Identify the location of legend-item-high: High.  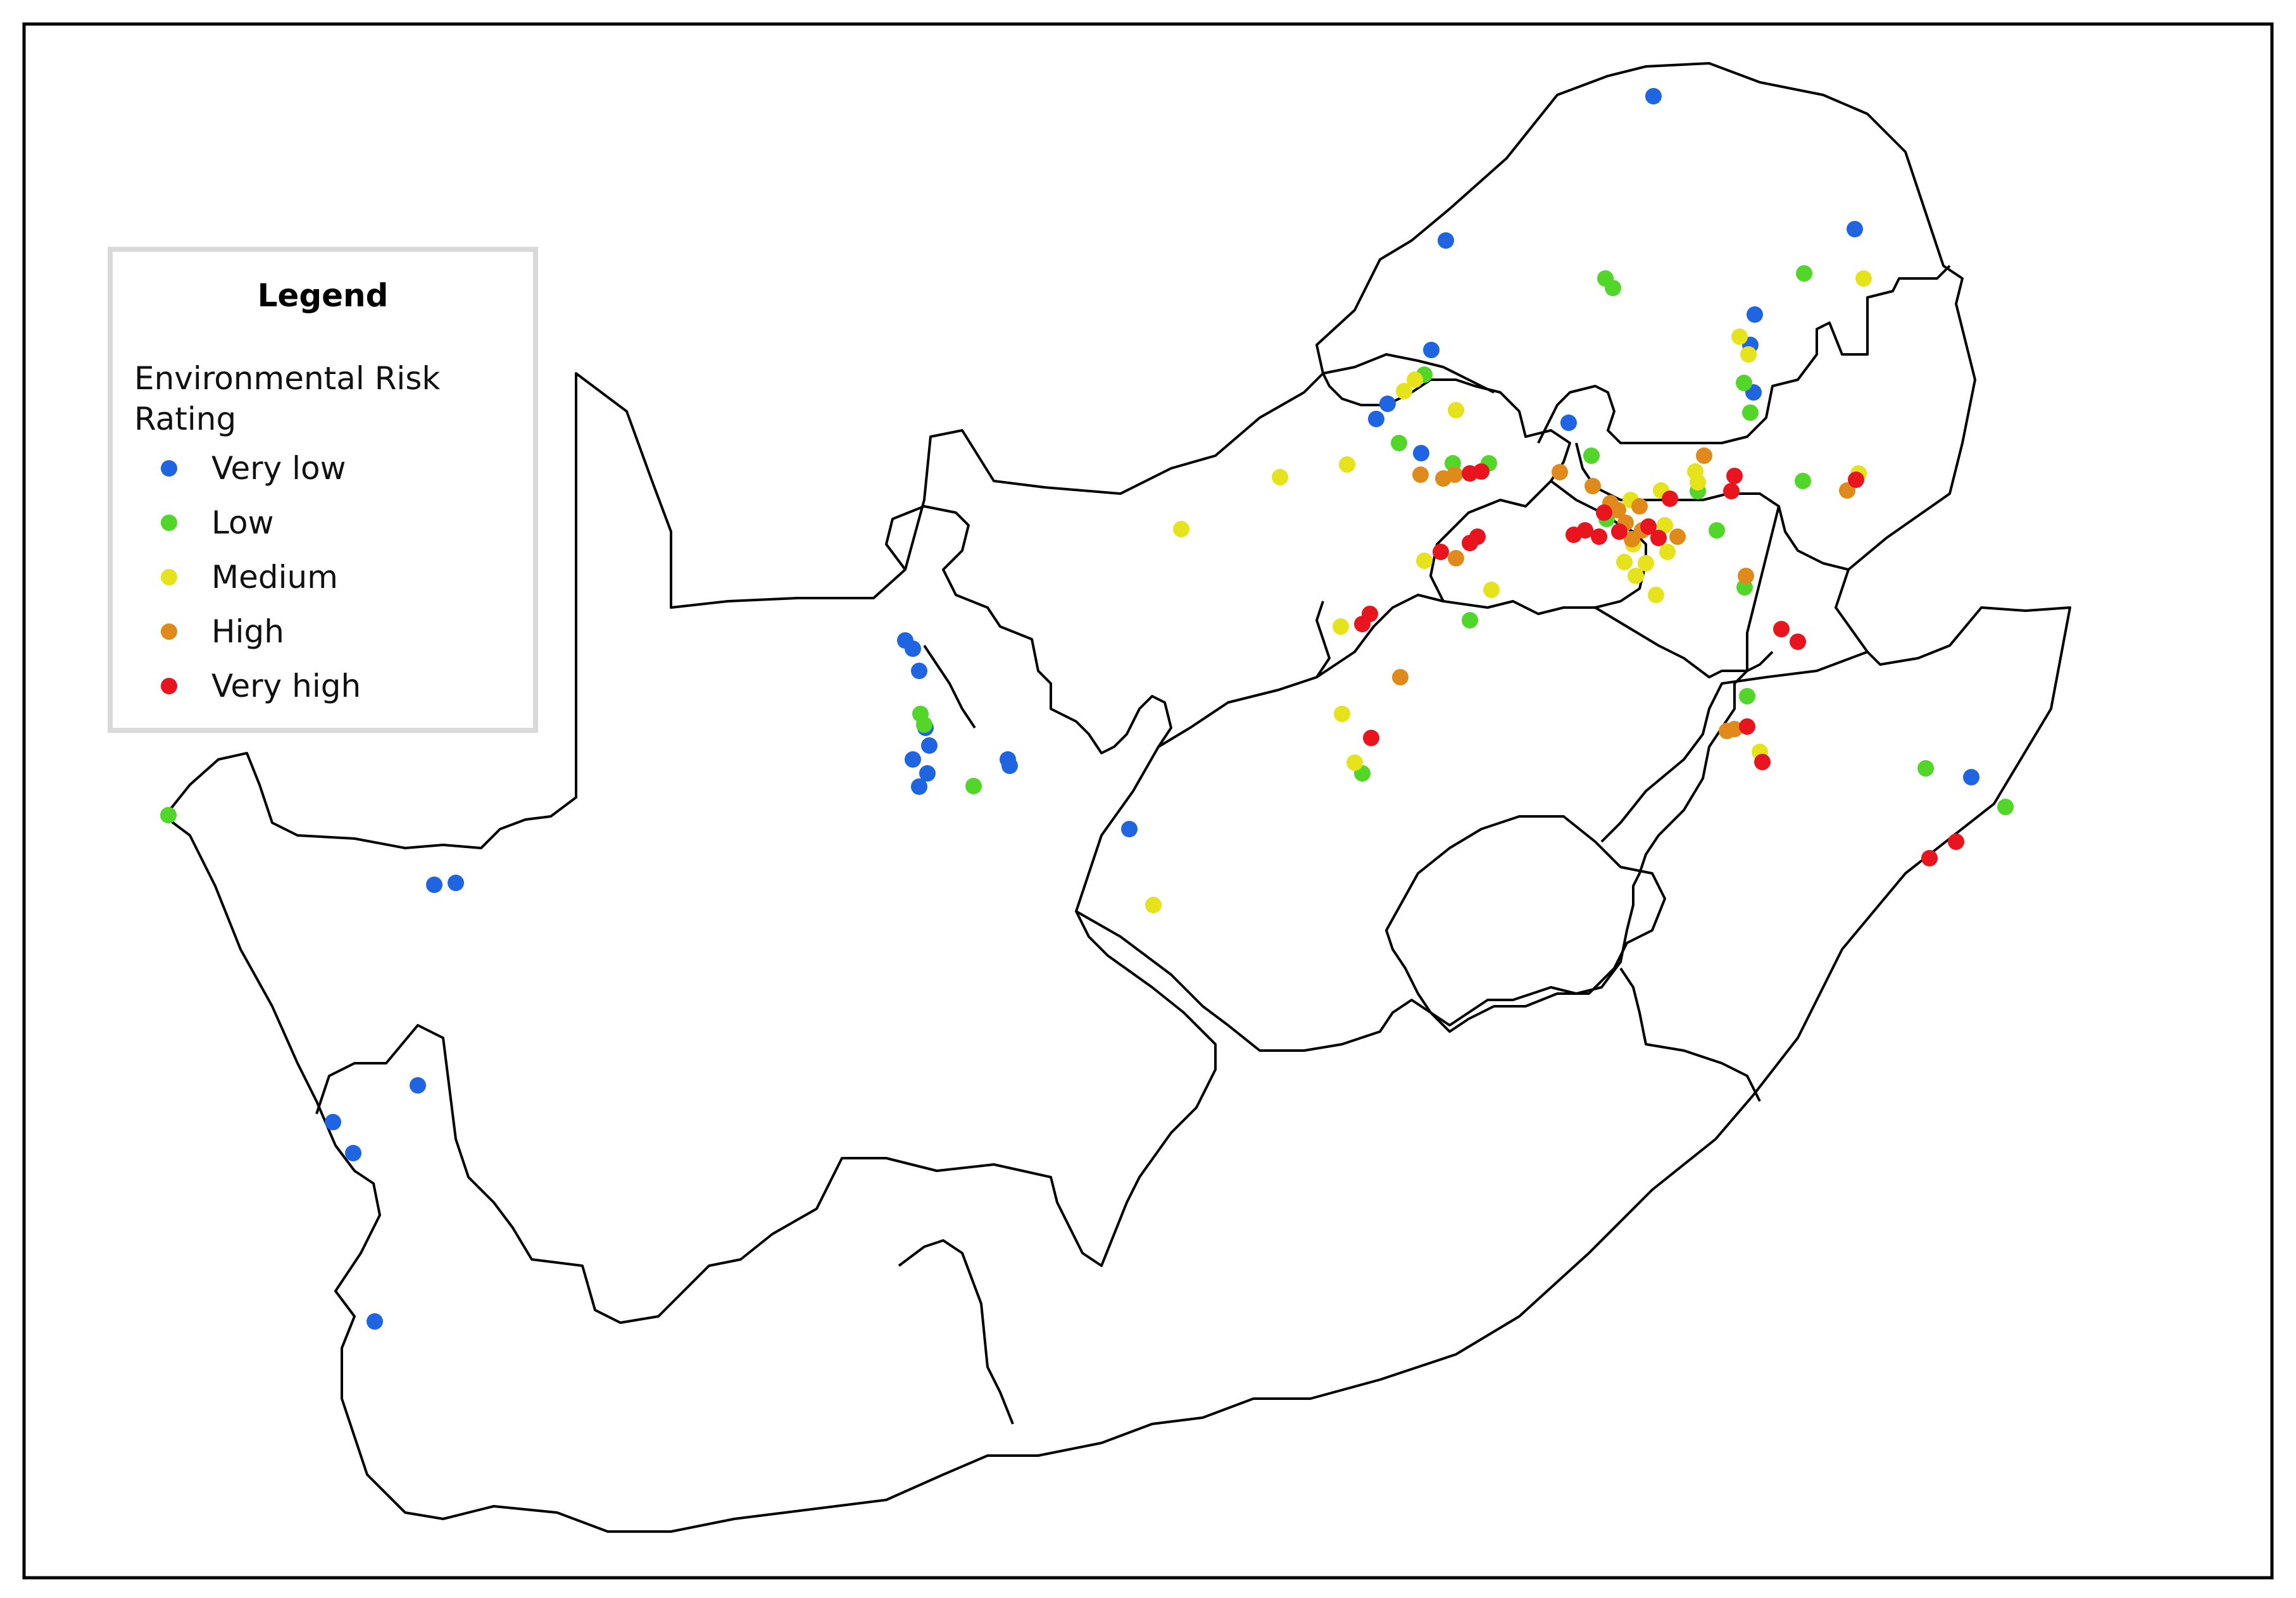
(222, 632).